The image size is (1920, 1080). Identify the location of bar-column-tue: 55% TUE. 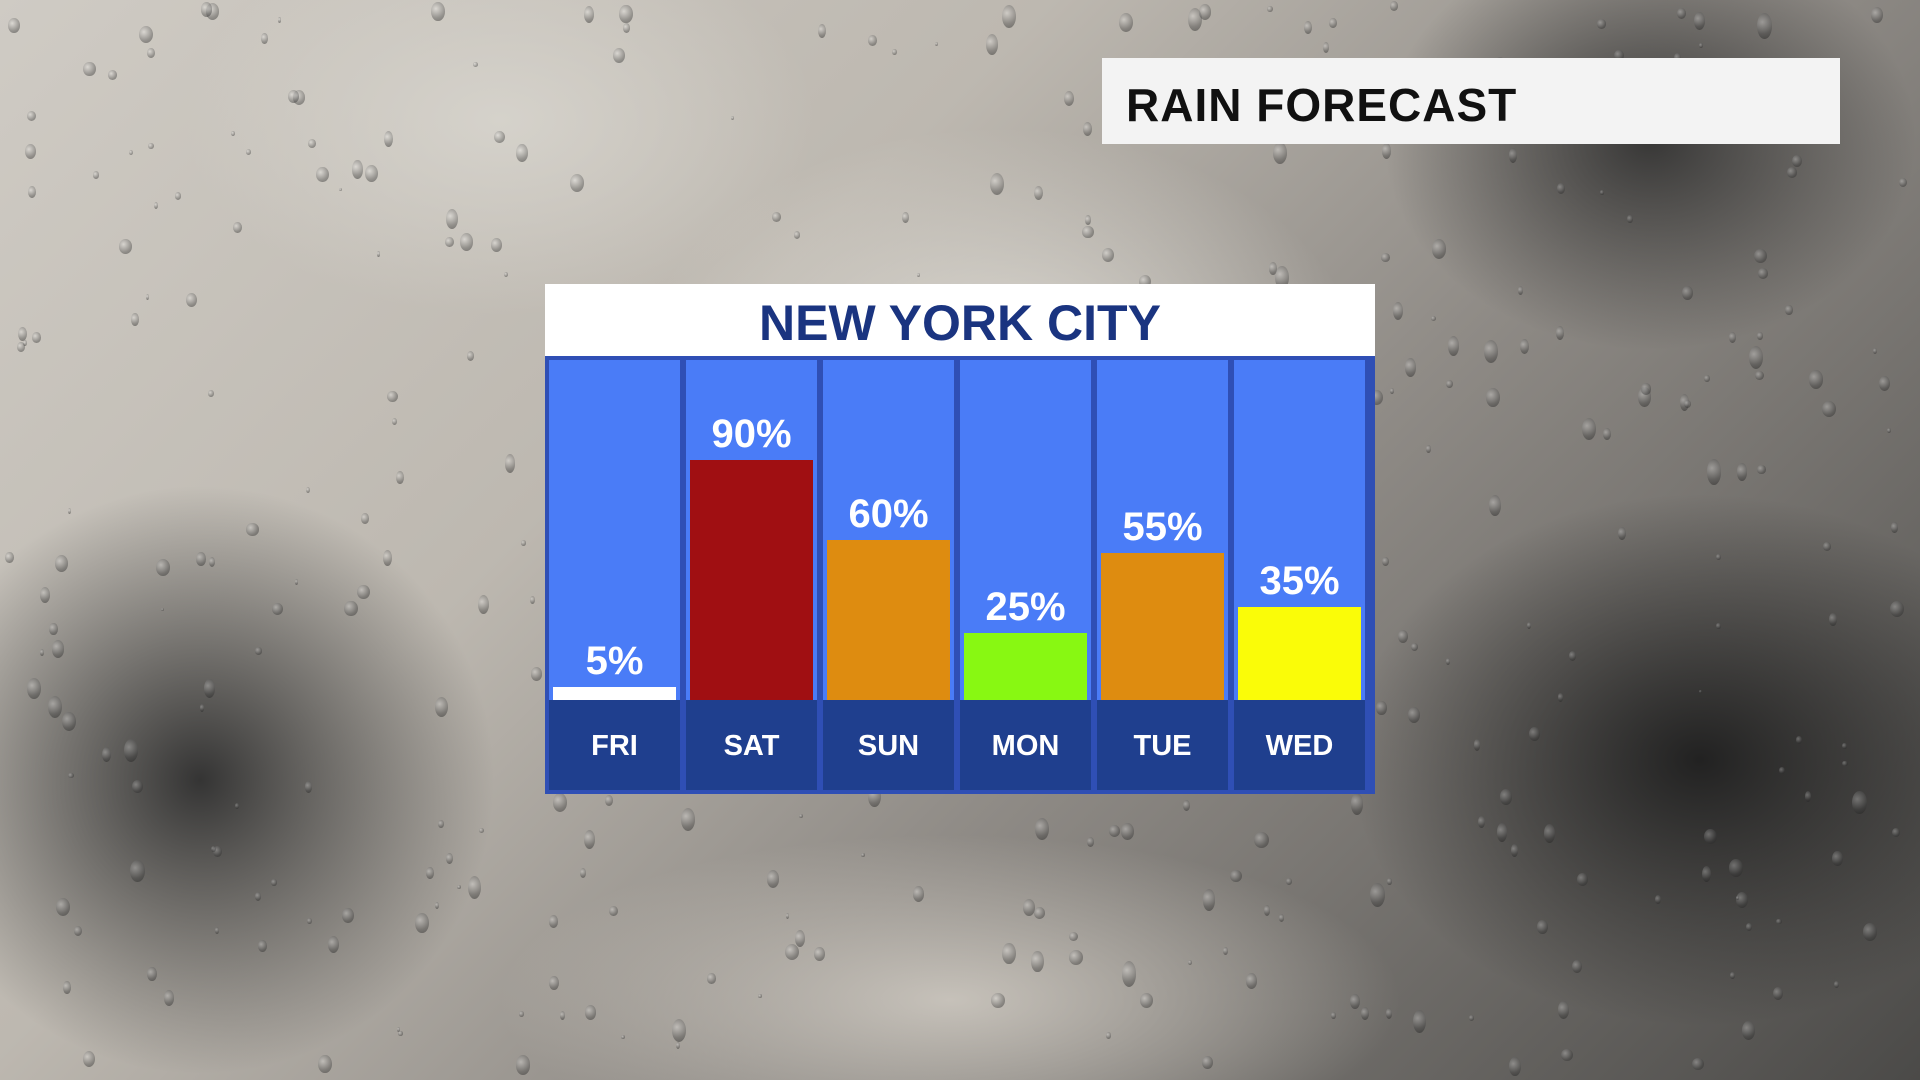
(1162, 575).